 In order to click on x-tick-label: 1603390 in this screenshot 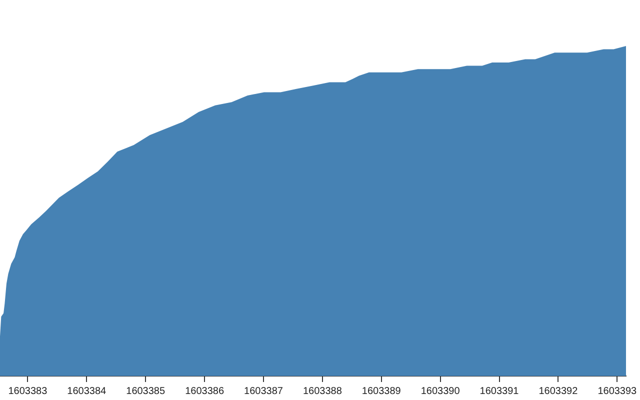, I will do `click(440, 391)`.